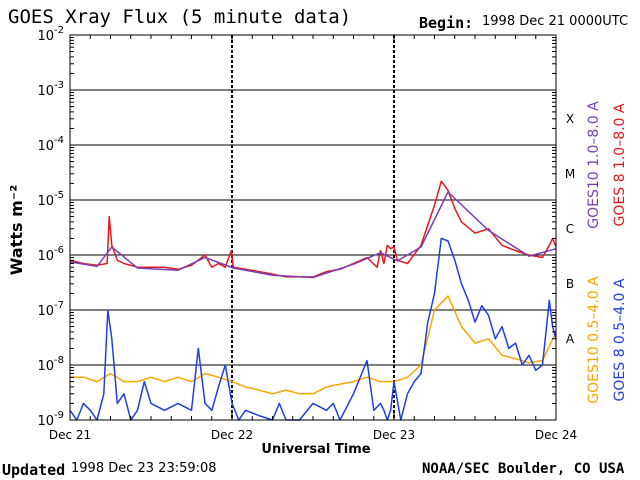  Describe the element at coordinates (50, 199) in the screenshot. I see `y-tick-label: 10⁻⁵` at that location.